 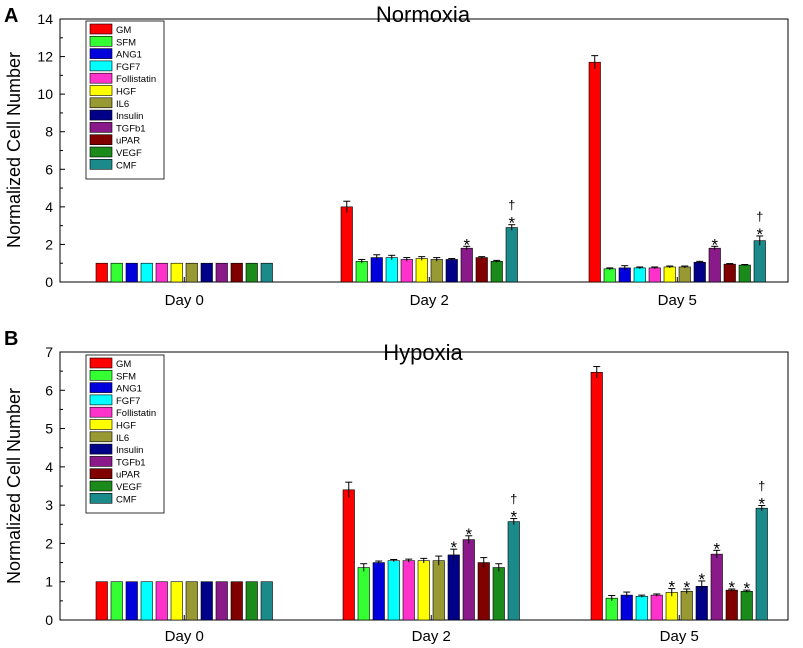 I want to click on chart-title: Normoxia, so click(x=423, y=14).